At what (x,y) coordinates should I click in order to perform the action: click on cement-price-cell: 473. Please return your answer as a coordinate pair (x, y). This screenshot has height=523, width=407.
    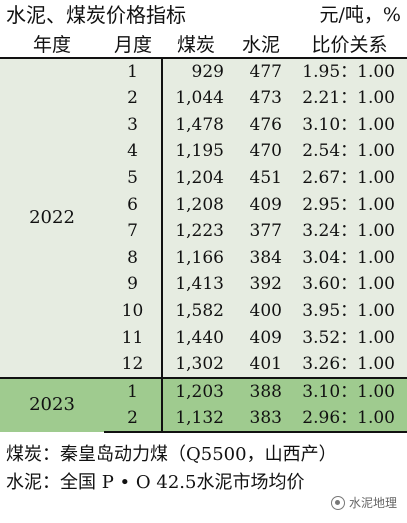
    Looking at the image, I should click on (261, 98).